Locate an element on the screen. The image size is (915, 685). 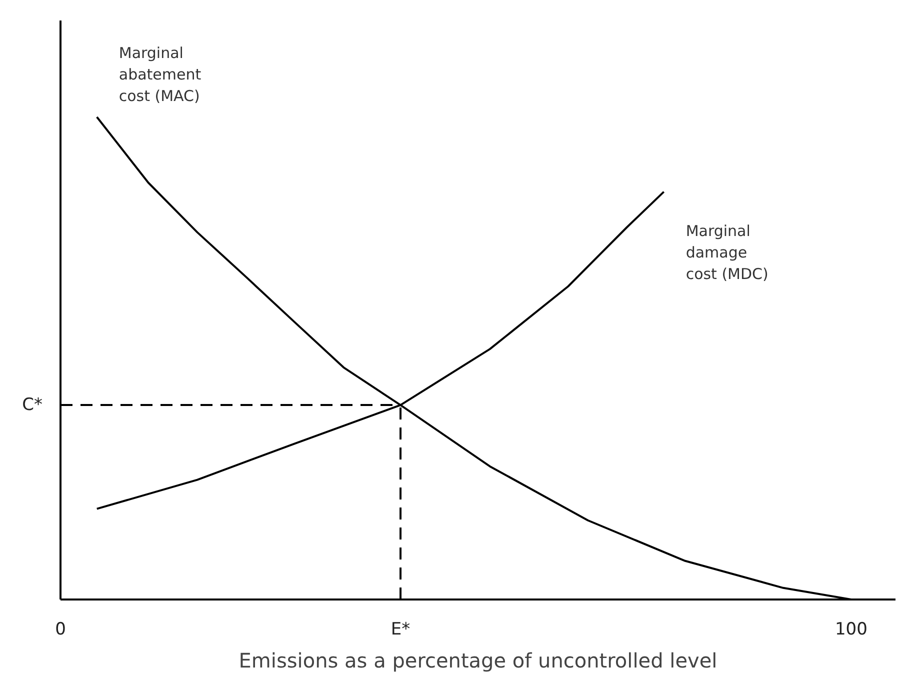
series-label: Marginal abatement cost (MAC) is located at coordinates (160, 74).